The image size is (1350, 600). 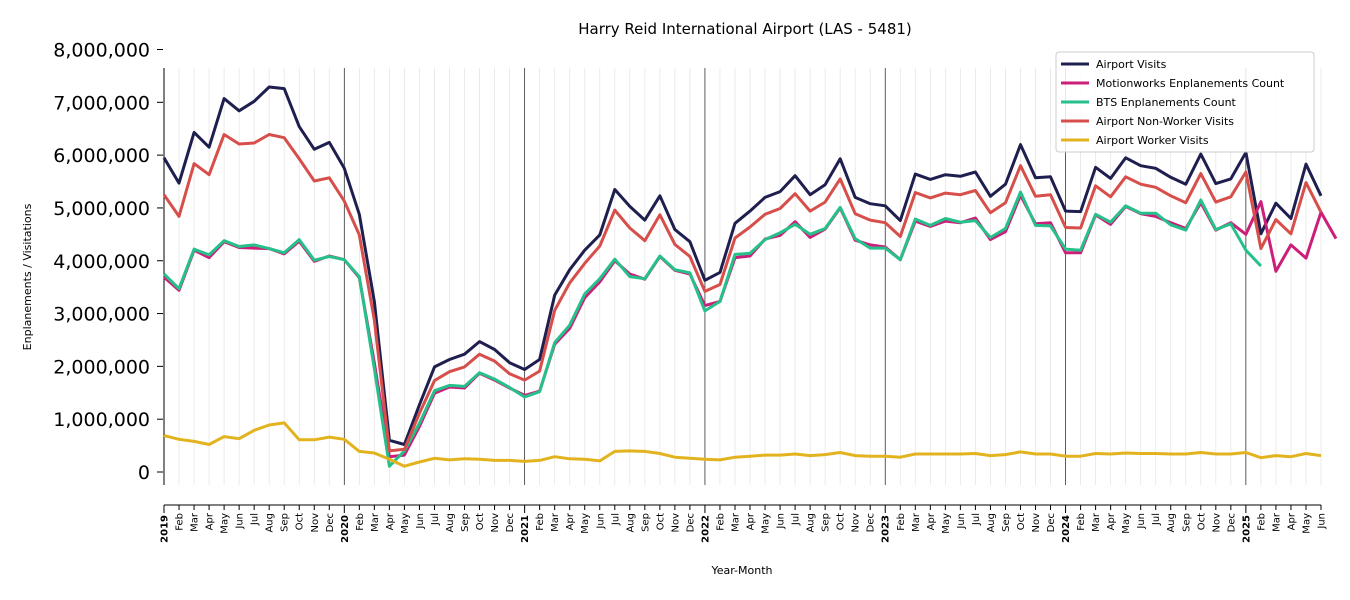 I want to click on y-tick-label: 4,000,000, so click(x=101, y=262).